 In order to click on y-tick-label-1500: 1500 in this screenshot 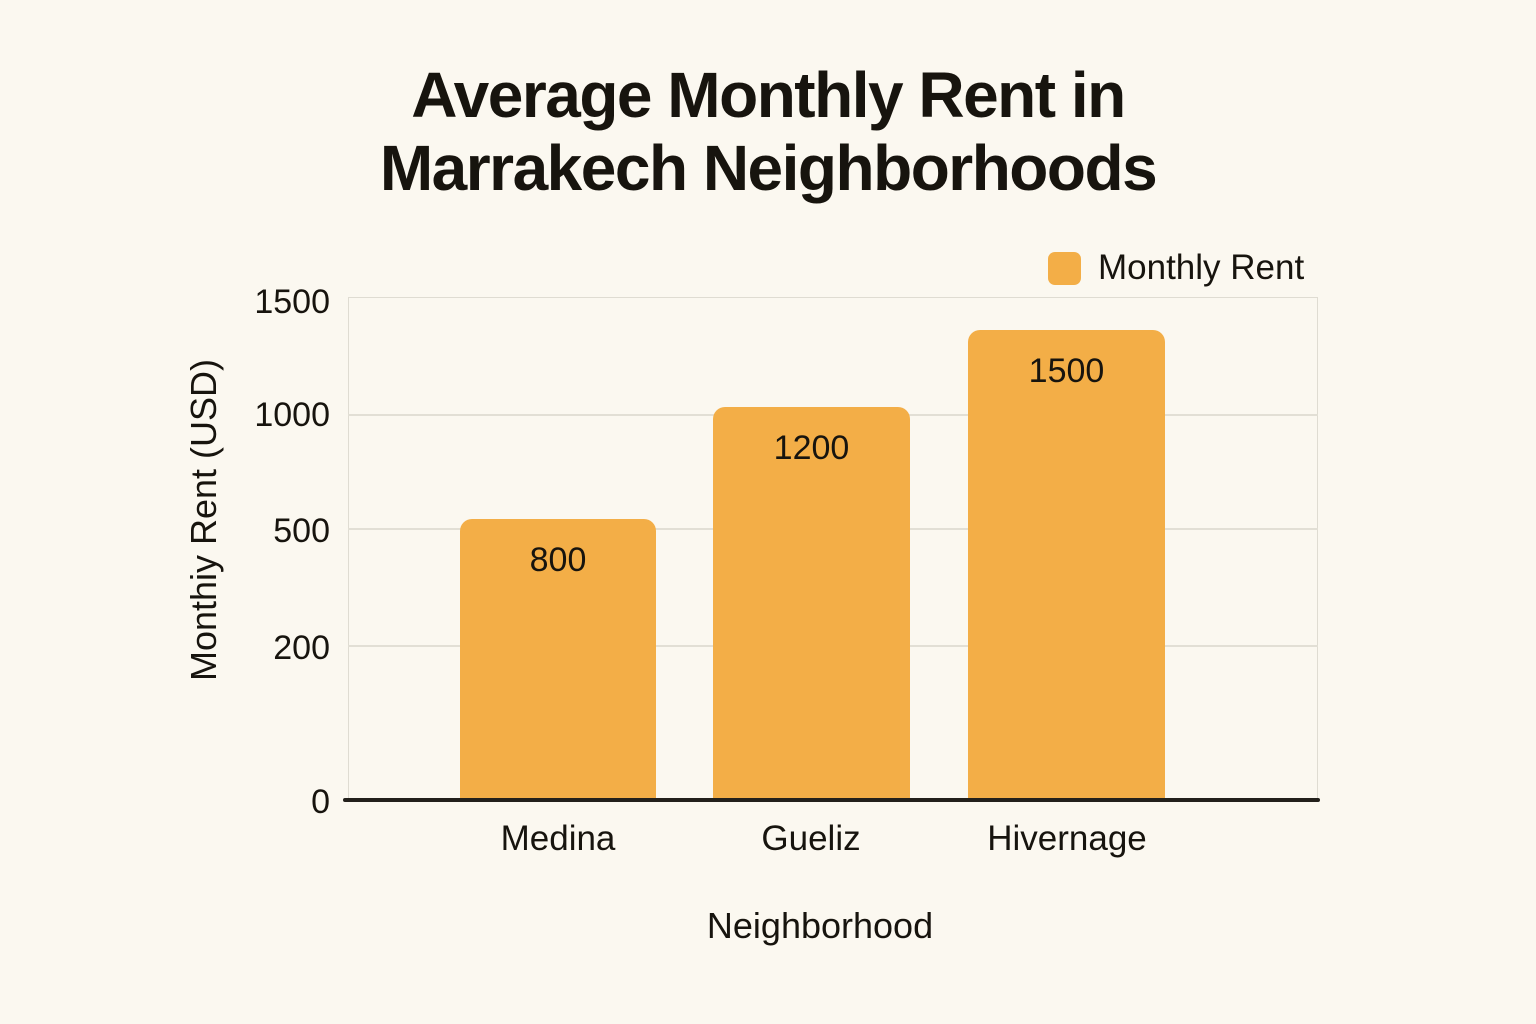, I will do `click(292, 302)`.